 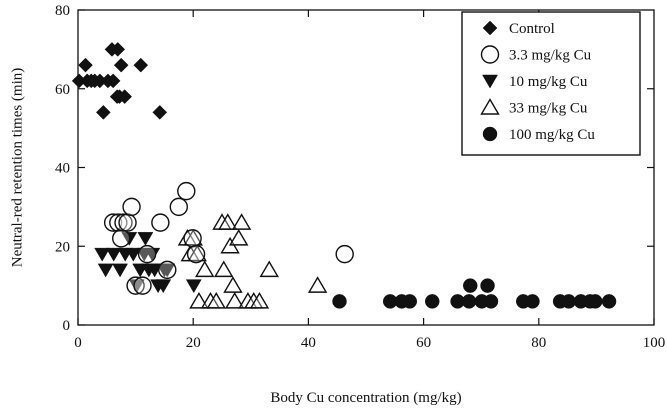 I want to click on series-filled-circle, so click(x=474, y=293).